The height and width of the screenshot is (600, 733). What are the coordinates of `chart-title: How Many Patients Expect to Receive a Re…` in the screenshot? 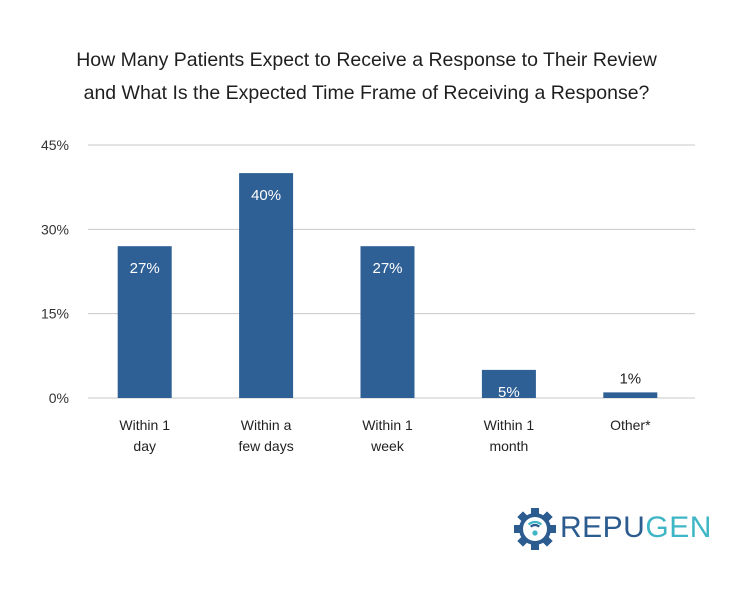 It's located at (366, 77).